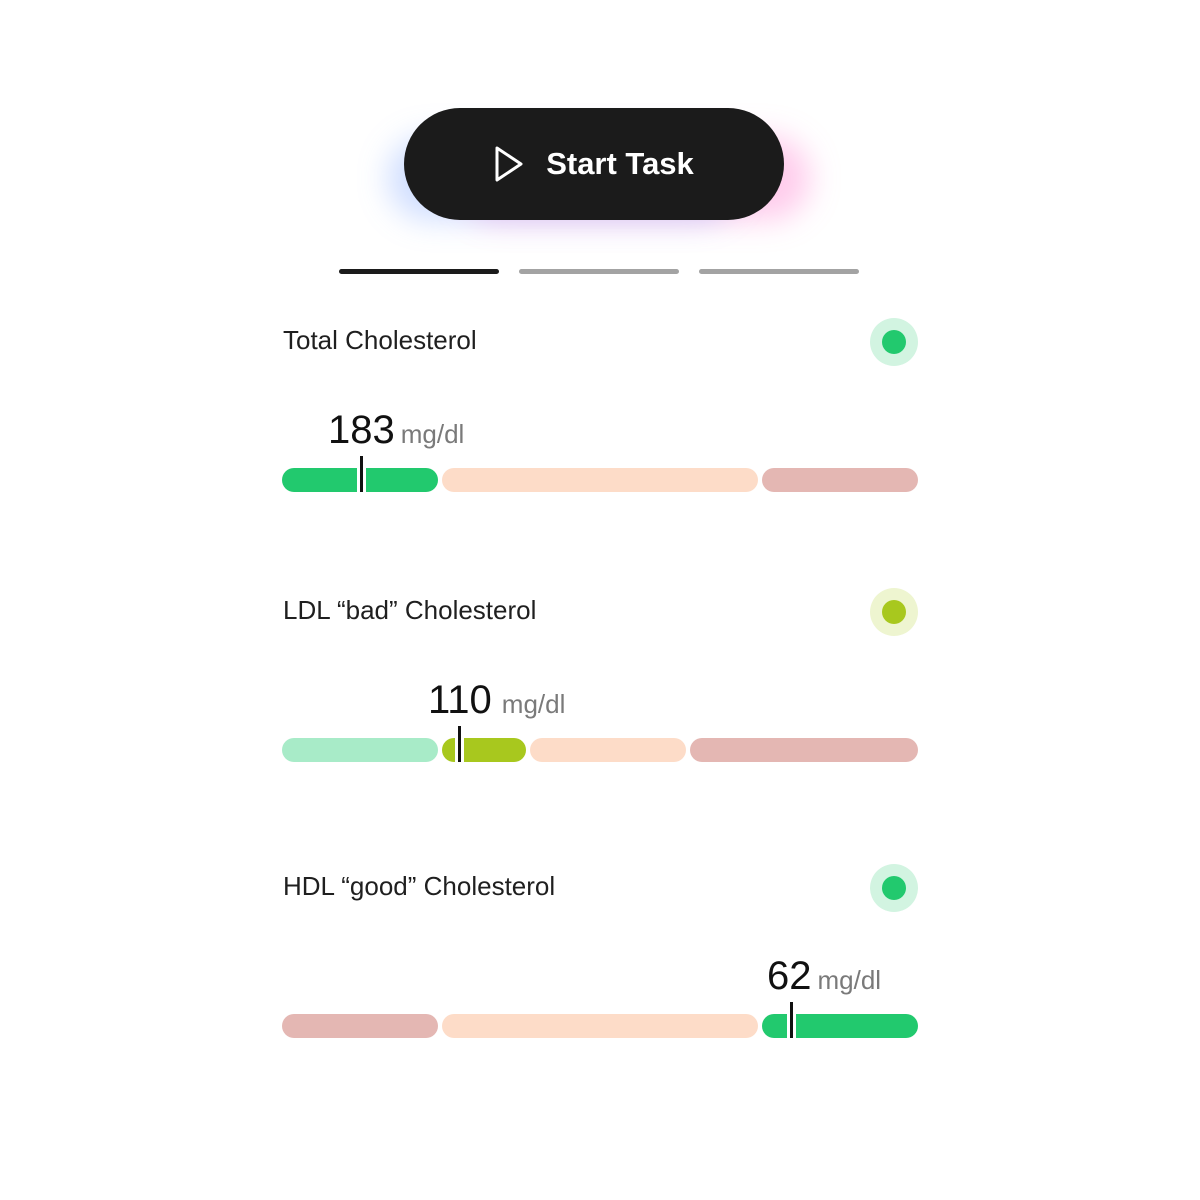 This screenshot has width=1200, height=1200. What do you see at coordinates (410, 610) in the screenshot?
I see `metric-title: LDL “bad” Cholesterol` at bounding box center [410, 610].